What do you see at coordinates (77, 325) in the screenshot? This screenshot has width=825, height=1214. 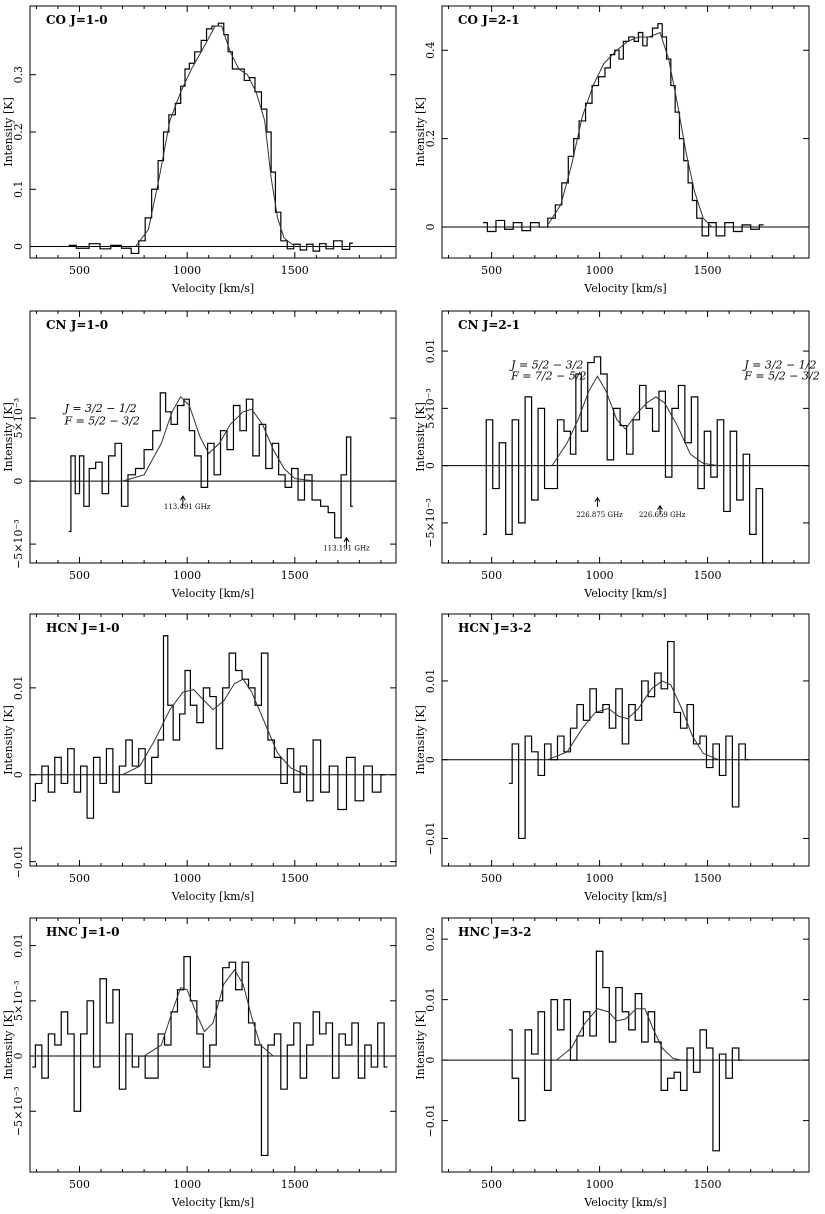 I see `panel-title: CN J=1-0` at bounding box center [77, 325].